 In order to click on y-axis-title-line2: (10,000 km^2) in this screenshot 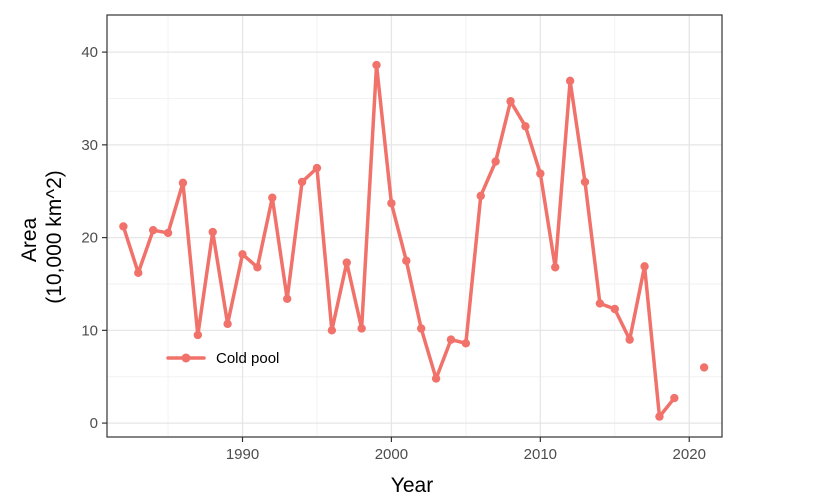, I will do `click(54, 237)`.